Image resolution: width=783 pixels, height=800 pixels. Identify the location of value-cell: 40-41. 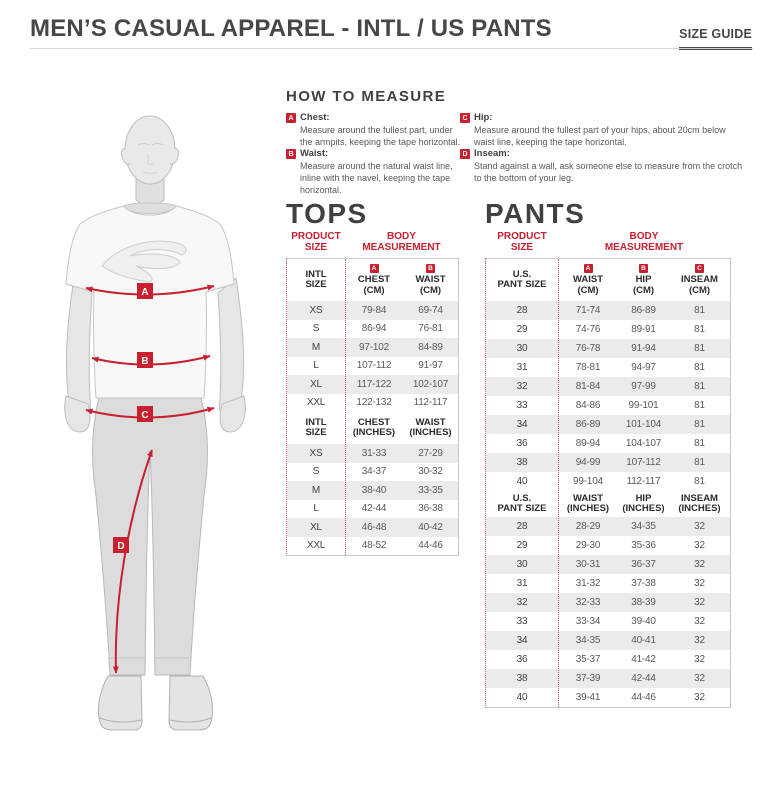
(643, 640).